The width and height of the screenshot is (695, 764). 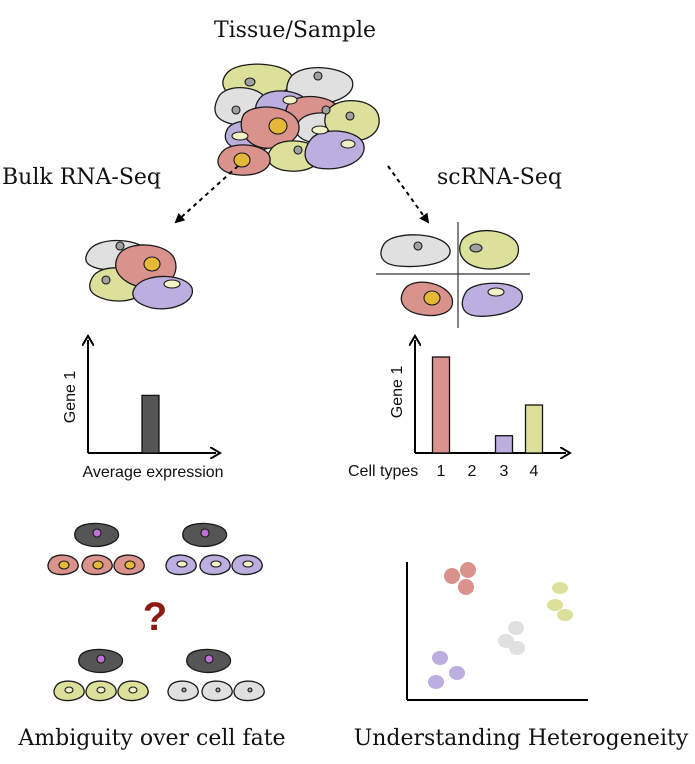 I want to click on gray-cluster, so click(x=511, y=638).